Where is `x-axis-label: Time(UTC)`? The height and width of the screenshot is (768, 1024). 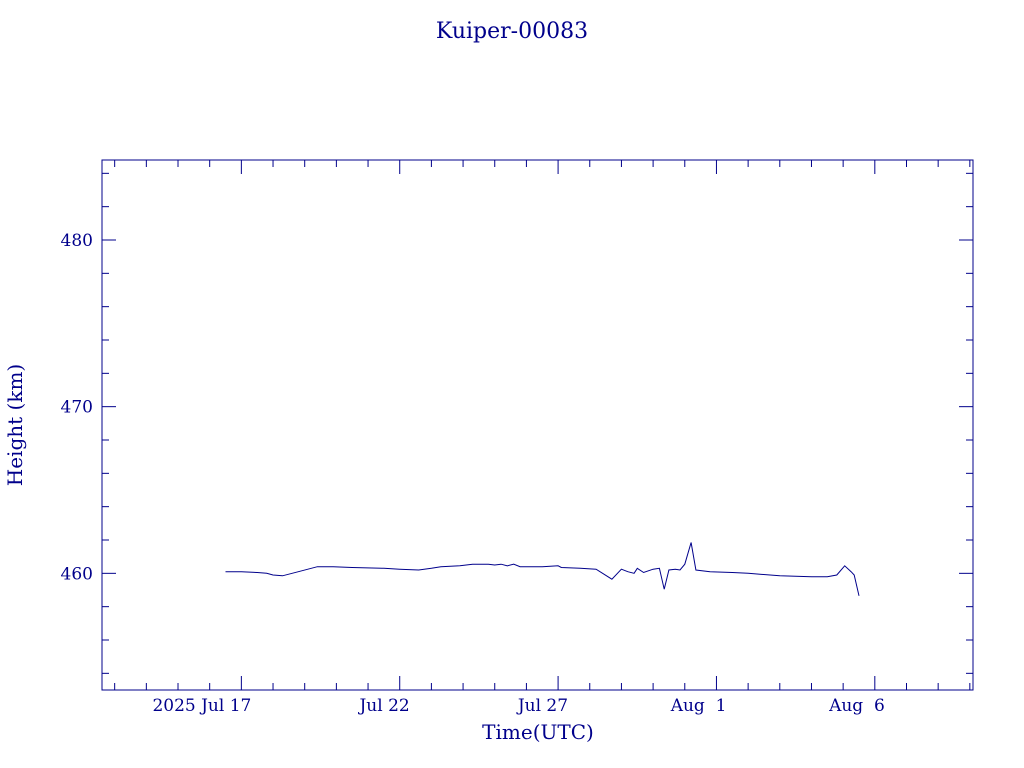 x-axis-label: Time(UTC) is located at coordinates (538, 732).